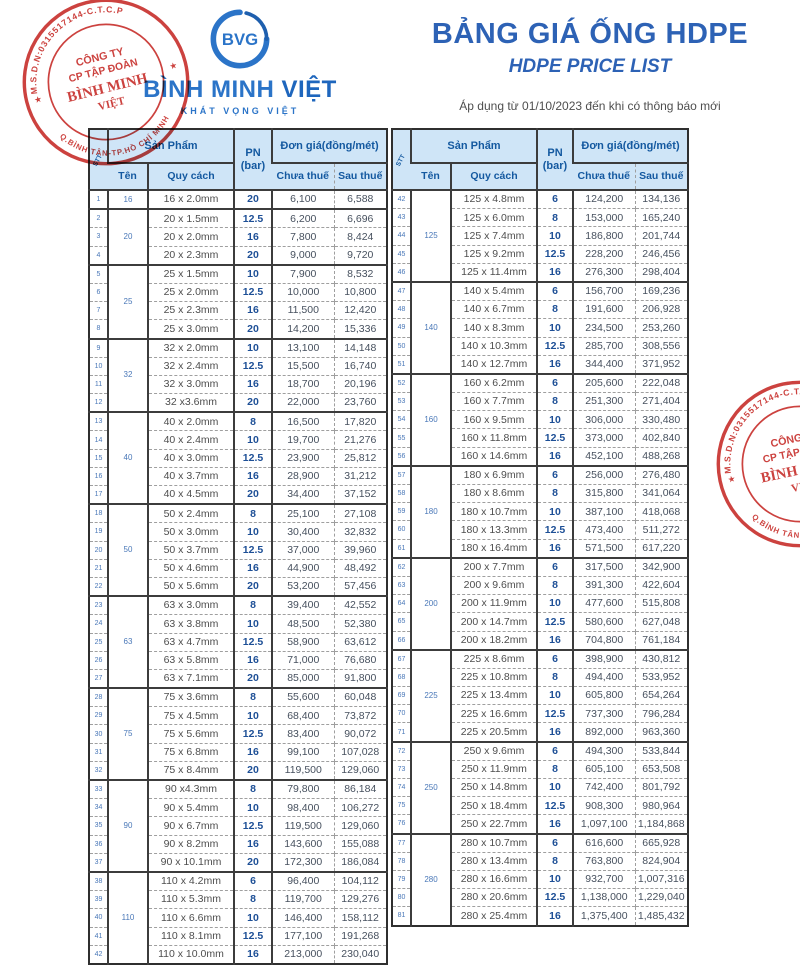  I want to click on stamp-line2: CP TẬP ĐOÀN, so click(103, 70).